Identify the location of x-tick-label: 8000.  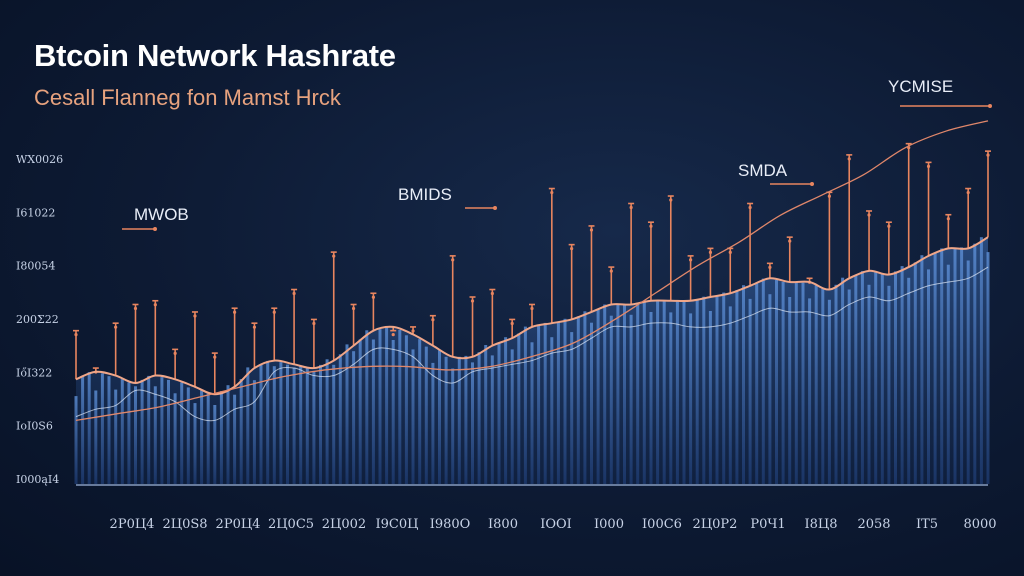
(979, 524).